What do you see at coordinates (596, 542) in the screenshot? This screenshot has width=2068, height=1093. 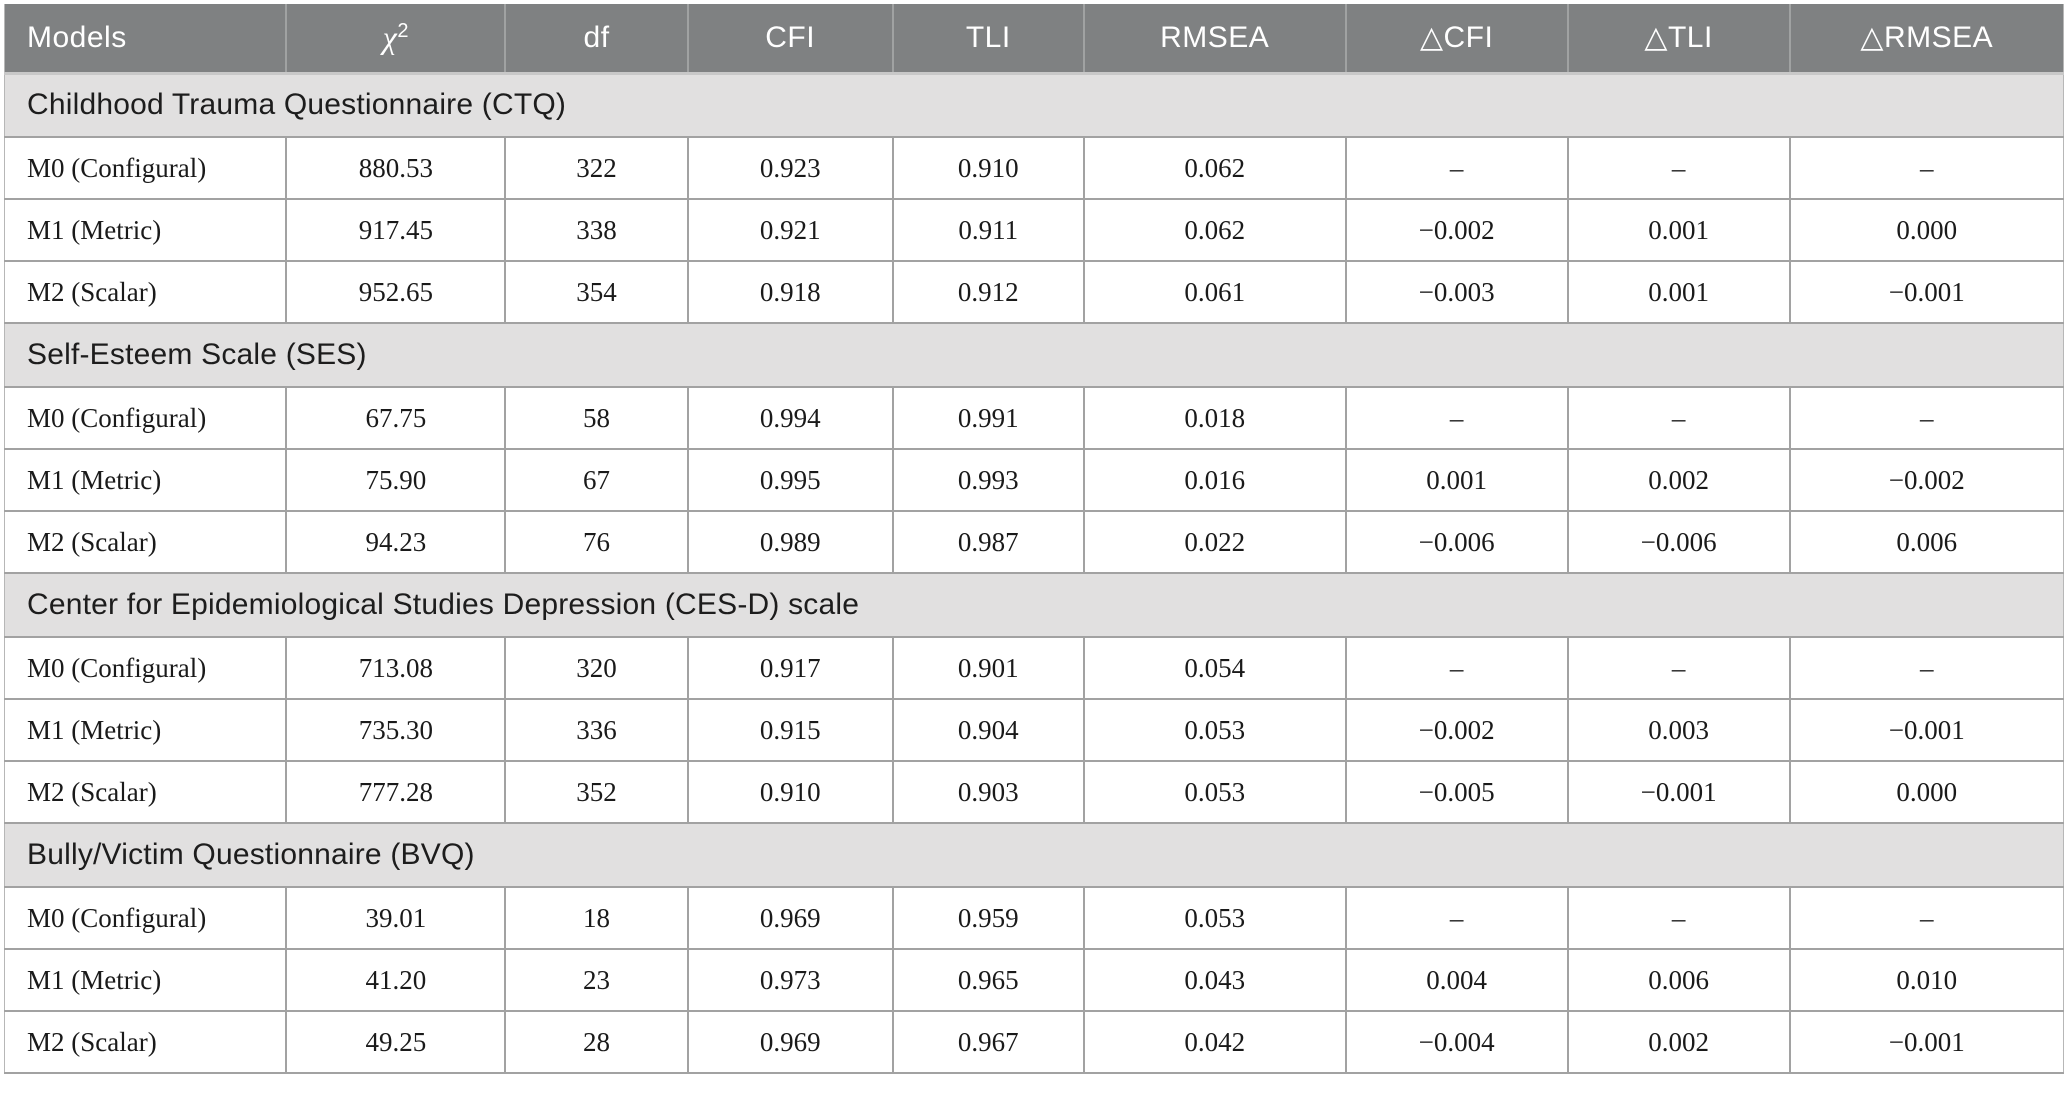 I see `cell-df: 76` at bounding box center [596, 542].